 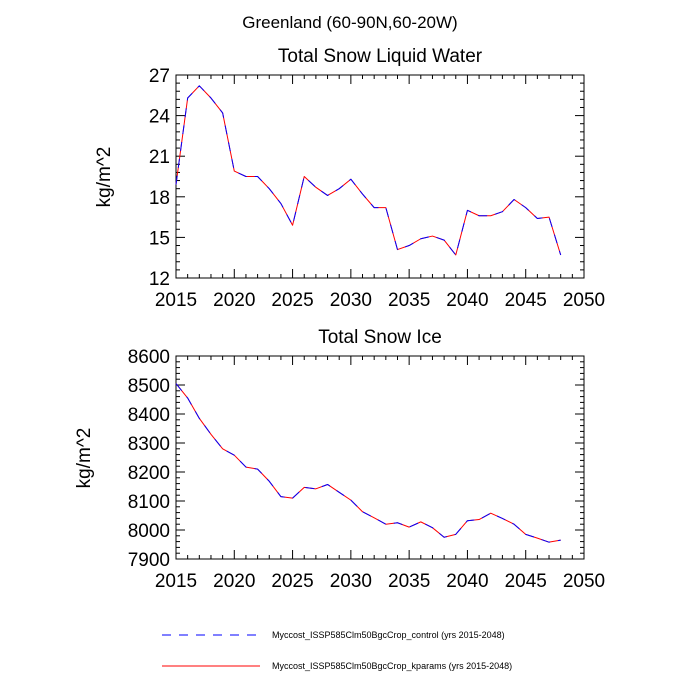 What do you see at coordinates (160, 117) in the screenshot?
I see `y-tick-label: 24` at bounding box center [160, 117].